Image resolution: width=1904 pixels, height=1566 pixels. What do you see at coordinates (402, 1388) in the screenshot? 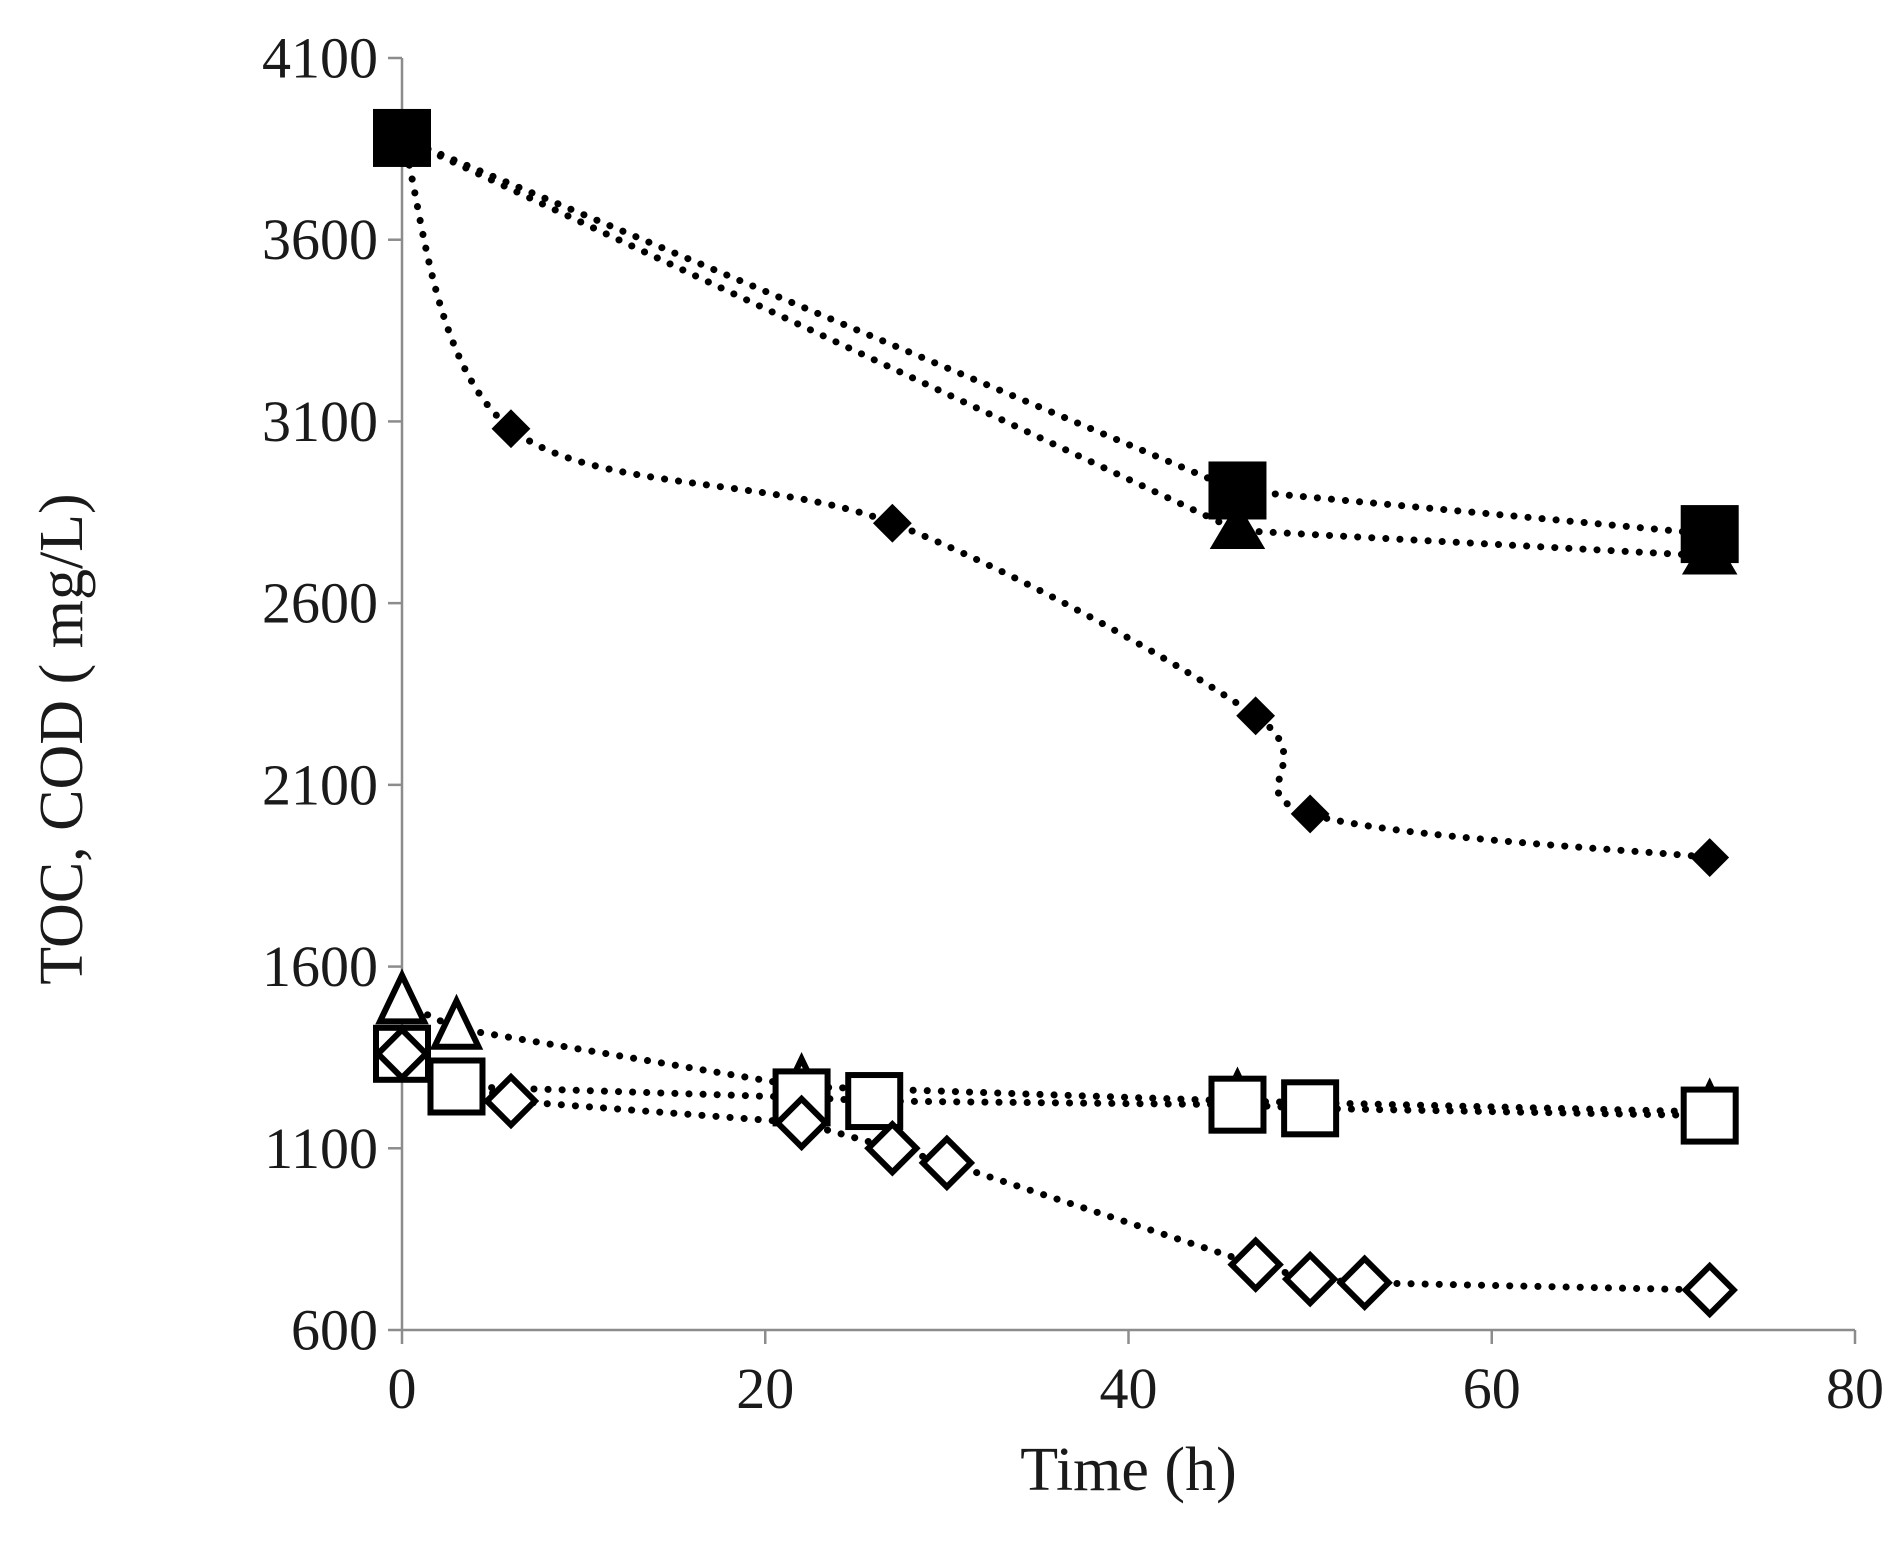
I see `x-tick-label: 0` at bounding box center [402, 1388].